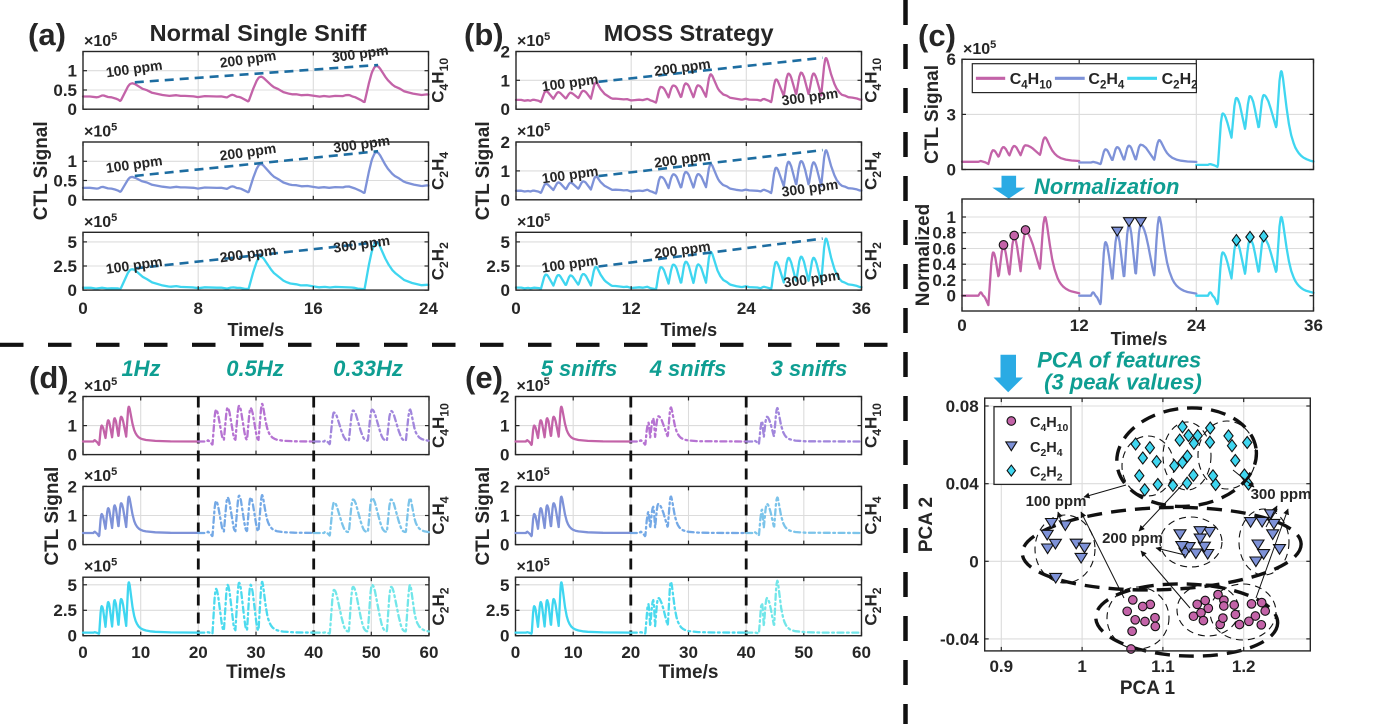 Image resolution: width=1383 pixels, height=724 pixels. What do you see at coordinates (959, 639) in the screenshot?
I see `svg-text: -0.04` at bounding box center [959, 639].